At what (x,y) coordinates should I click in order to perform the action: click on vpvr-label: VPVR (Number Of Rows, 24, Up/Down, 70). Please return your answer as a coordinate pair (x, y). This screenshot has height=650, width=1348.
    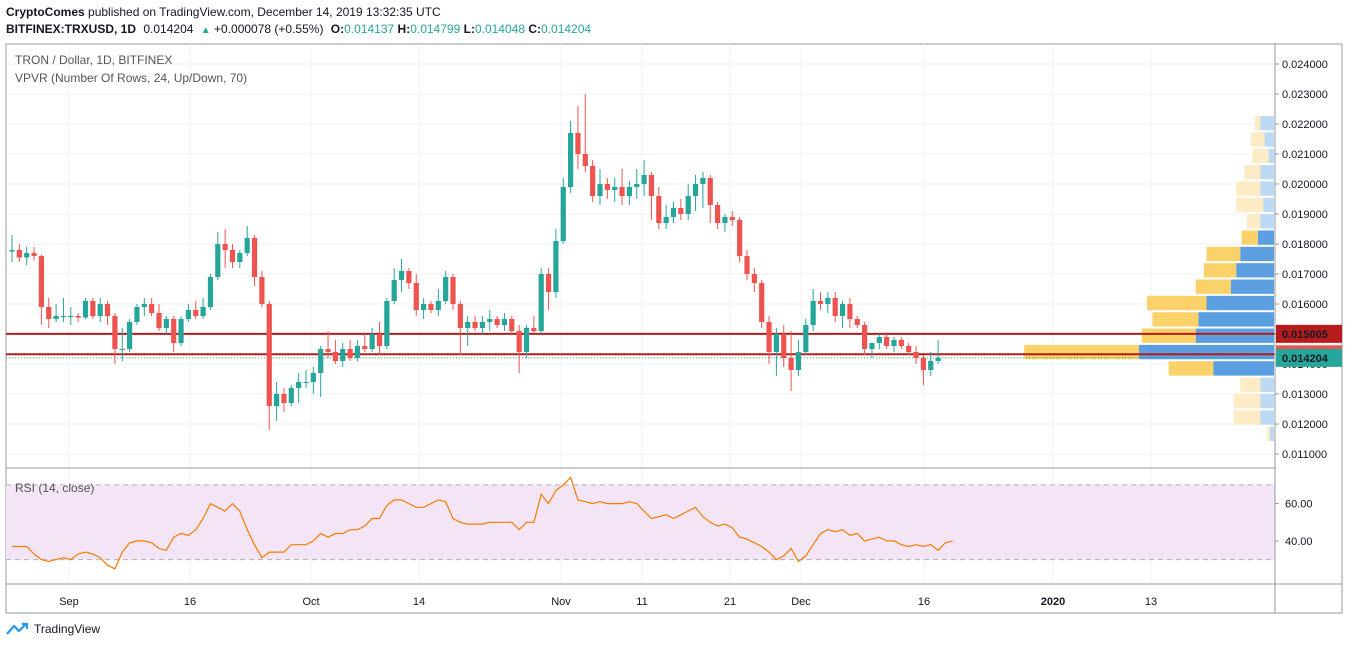
    Looking at the image, I should click on (131, 78).